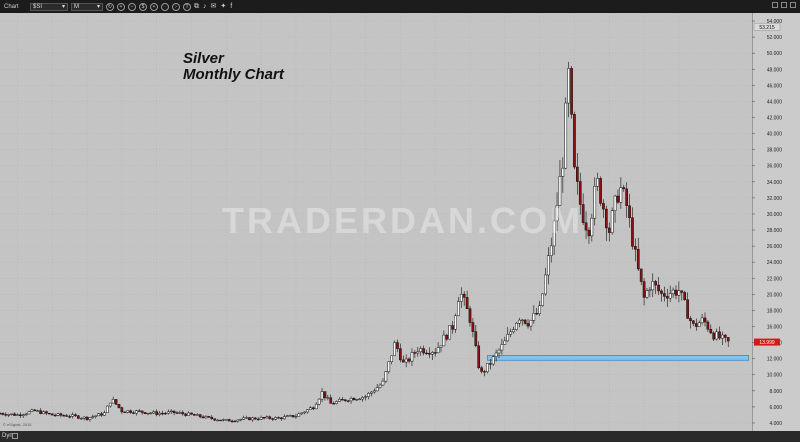 The image size is (800, 442). Describe the element at coordinates (784, 5) in the screenshot. I see `maximize-icon` at that location.